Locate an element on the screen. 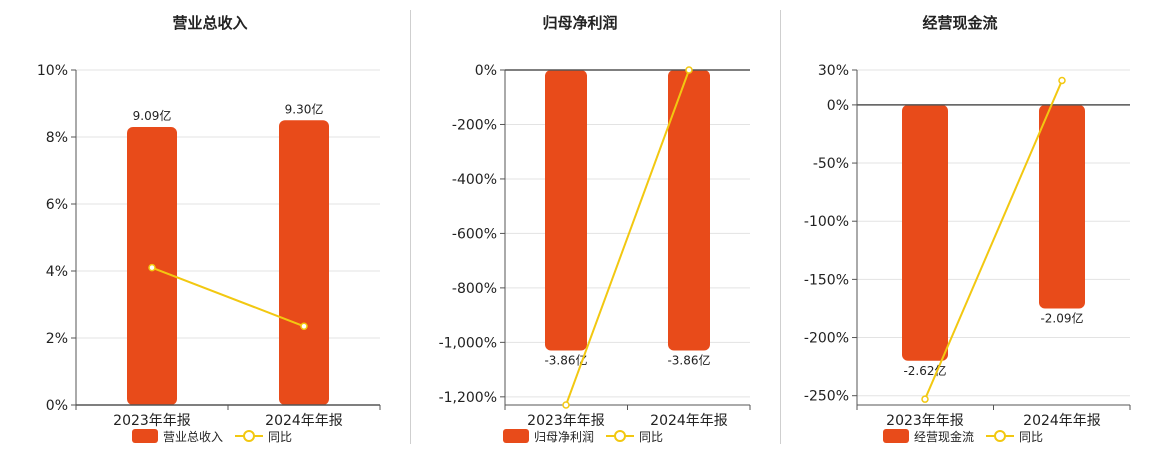 Image resolution: width=1160 pixels, height=454 pixels. legend-label-bar: 营业总收入 is located at coordinates (193, 437).